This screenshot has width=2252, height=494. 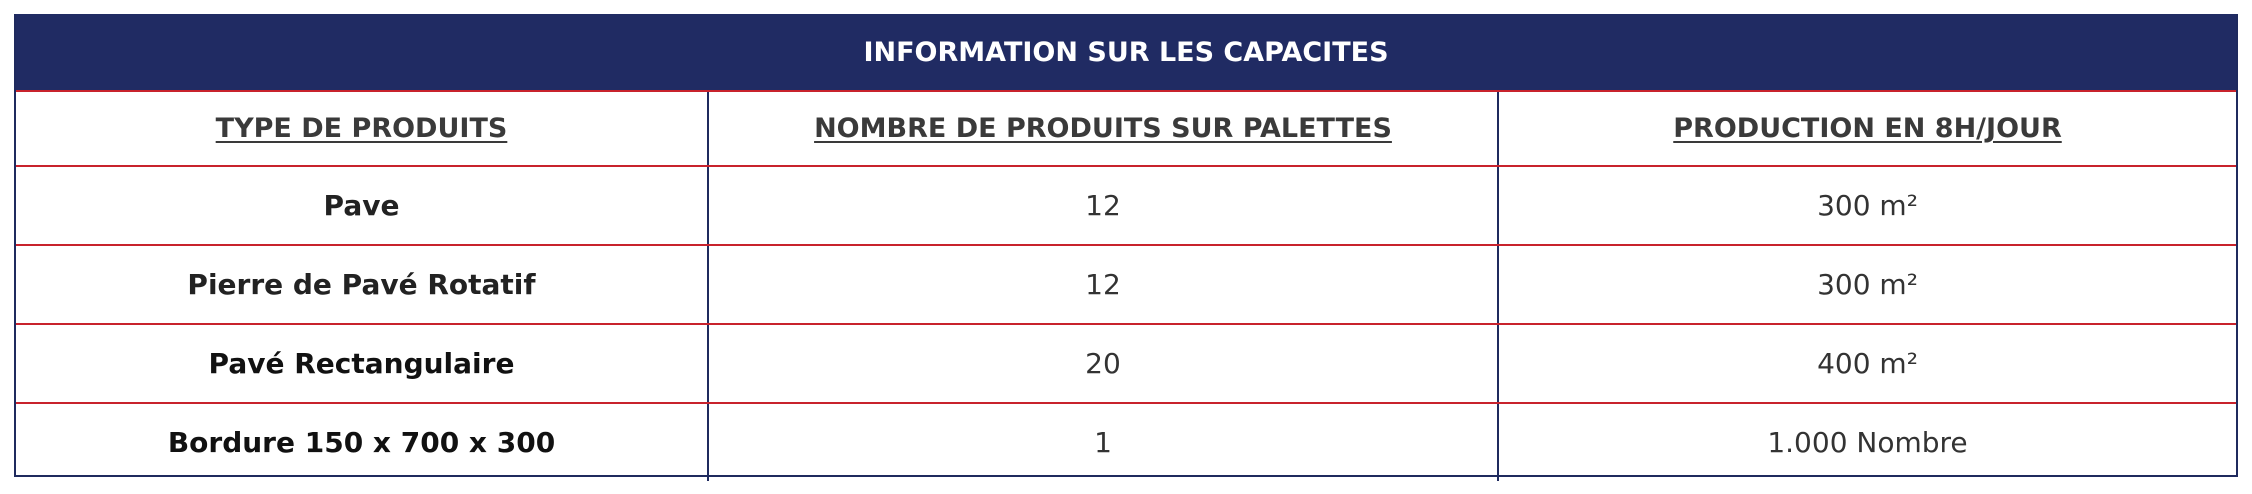 I want to click on product-type-cell: Pavé Rectangulaire, so click(x=362, y=364).